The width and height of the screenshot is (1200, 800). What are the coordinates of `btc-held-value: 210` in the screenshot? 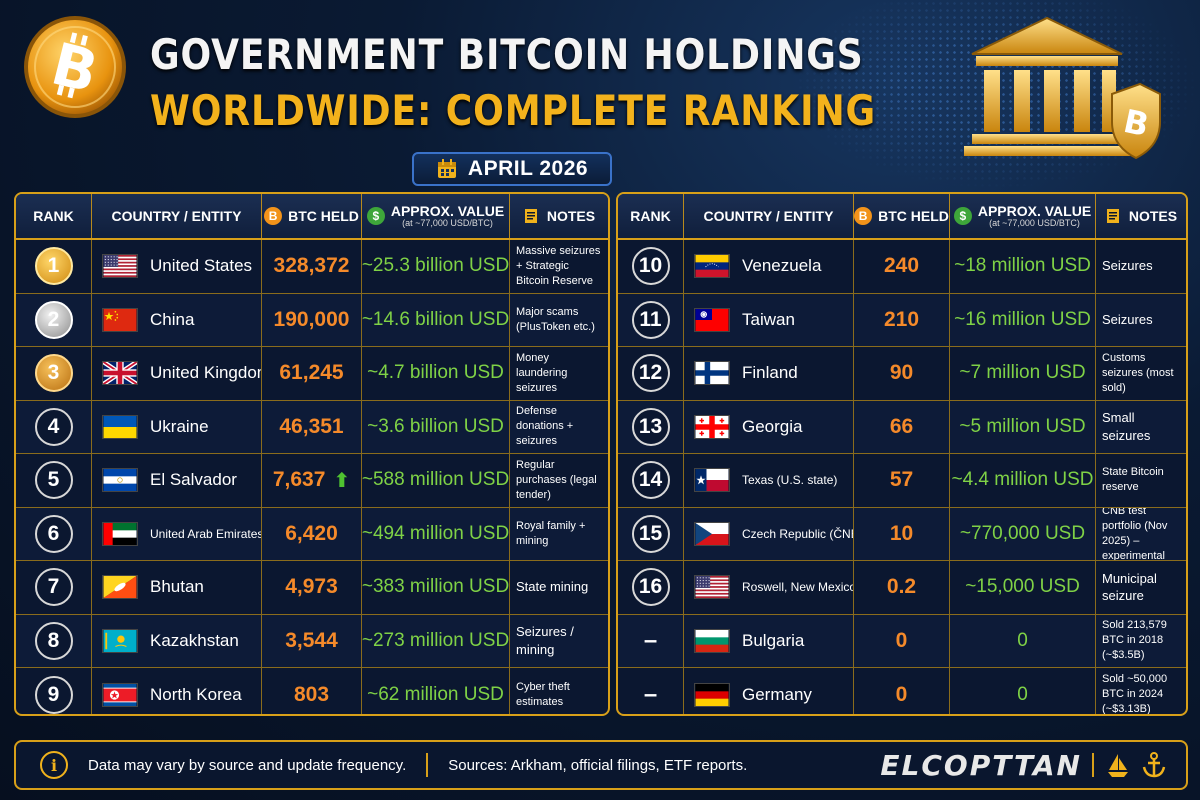 It's located at (901, 319).